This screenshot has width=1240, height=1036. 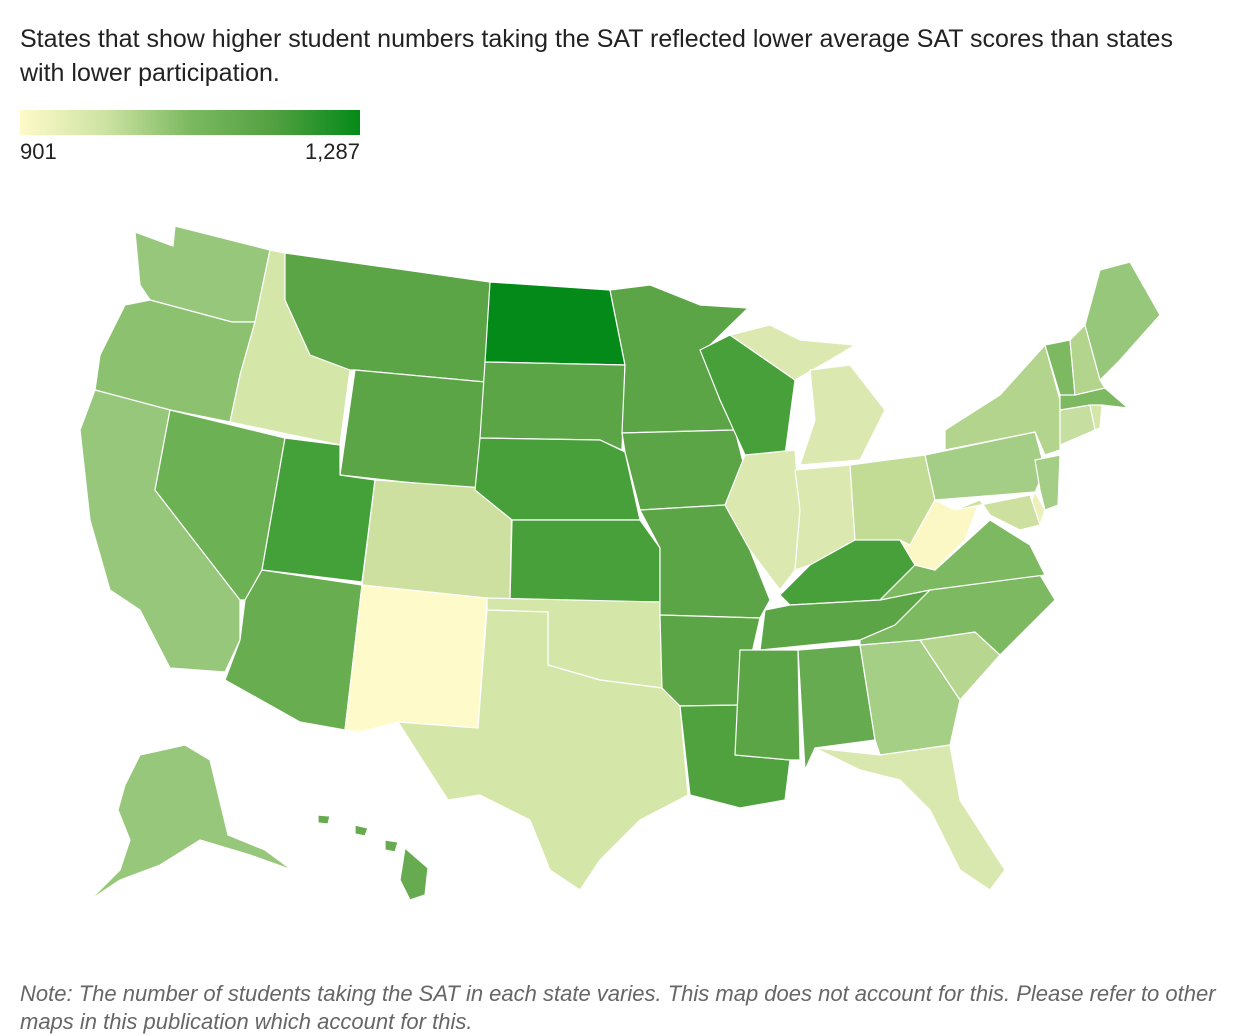 What do you see at coordinates (190, 153) in the screenshot?
I see `legend-labels: 901 1,287` at bounding box center [190, 153].